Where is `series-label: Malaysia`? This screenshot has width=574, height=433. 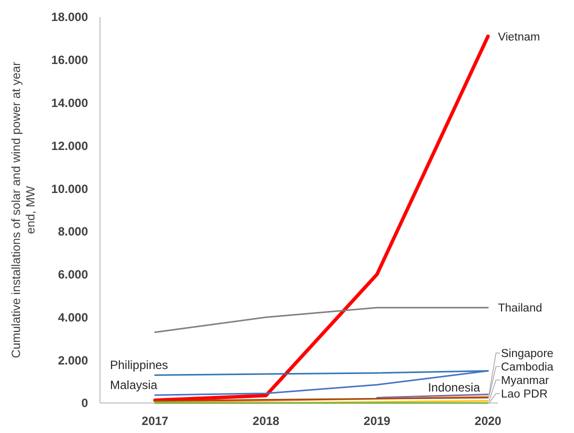 series-label: Malaysia is located at coordinates (134, 385).